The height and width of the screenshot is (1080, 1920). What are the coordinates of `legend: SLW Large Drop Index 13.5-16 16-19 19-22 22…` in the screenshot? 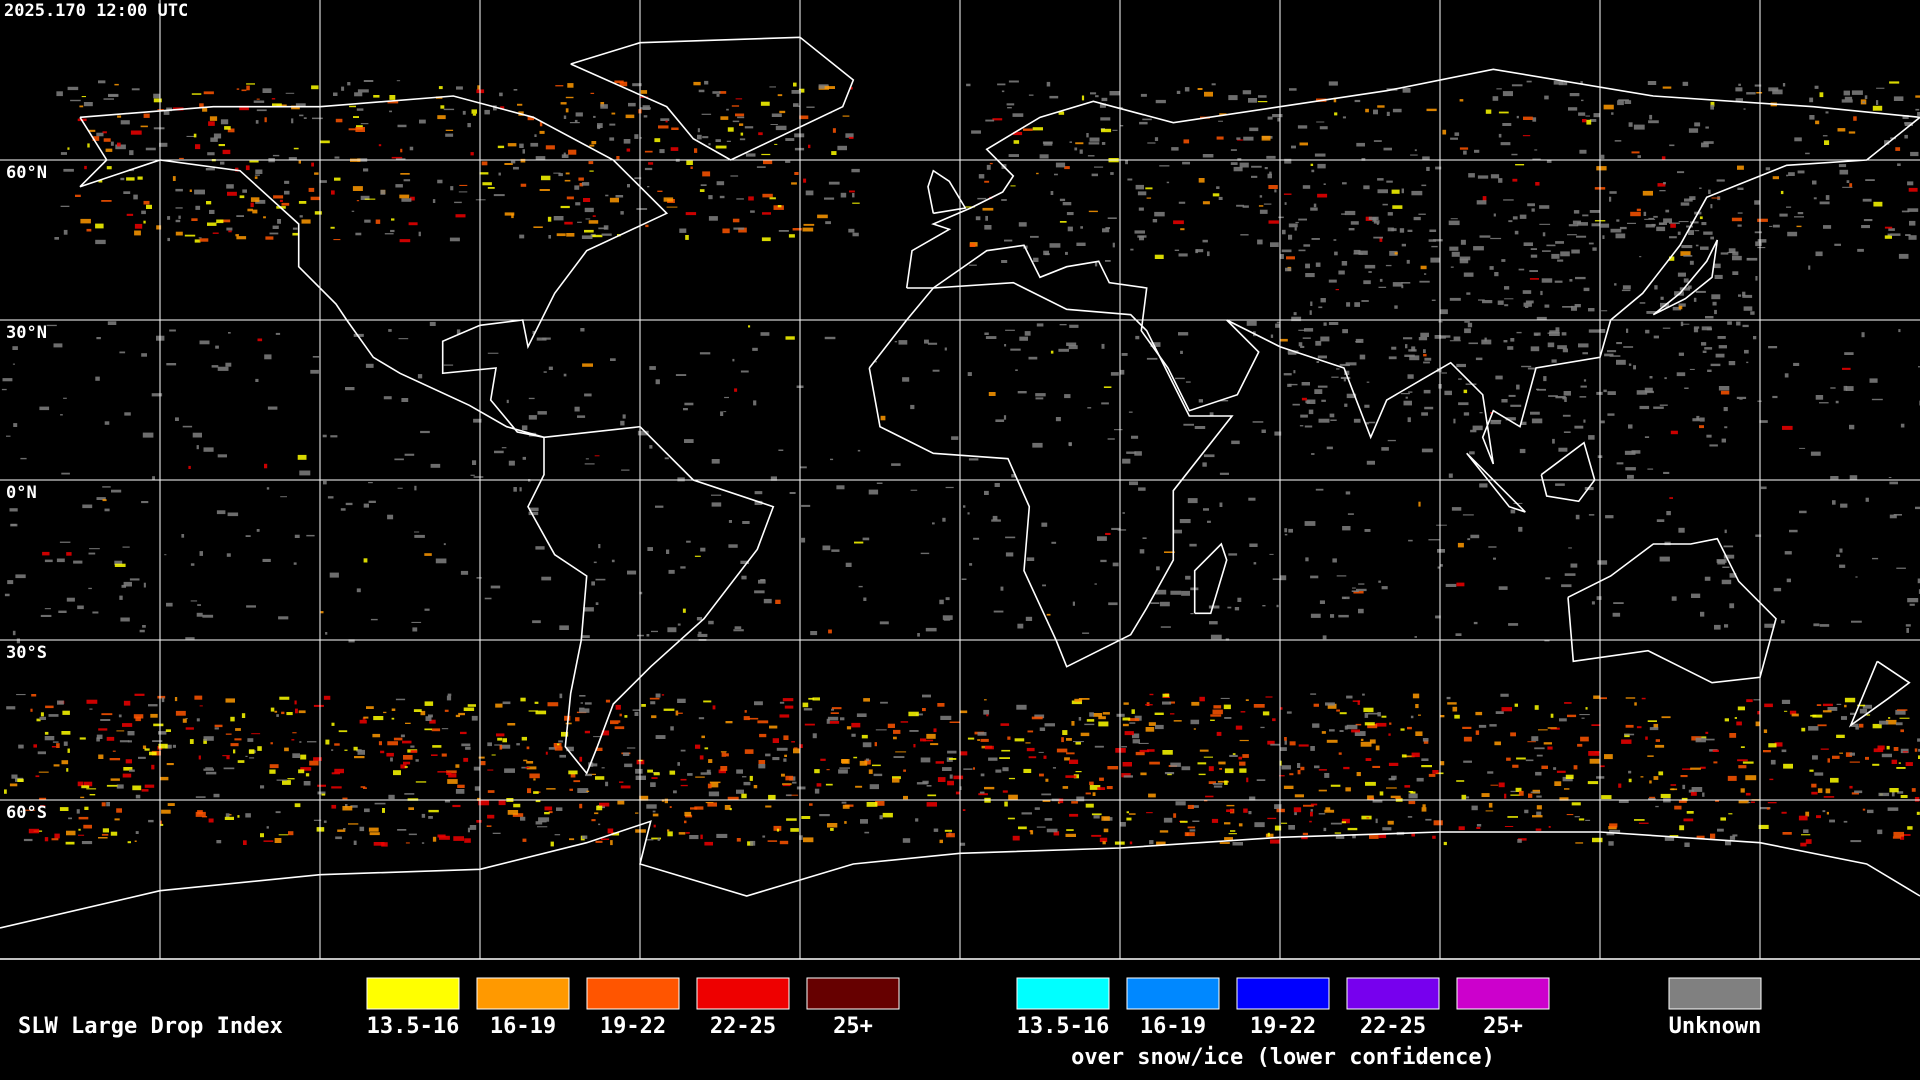 It's located at (890, 1023).